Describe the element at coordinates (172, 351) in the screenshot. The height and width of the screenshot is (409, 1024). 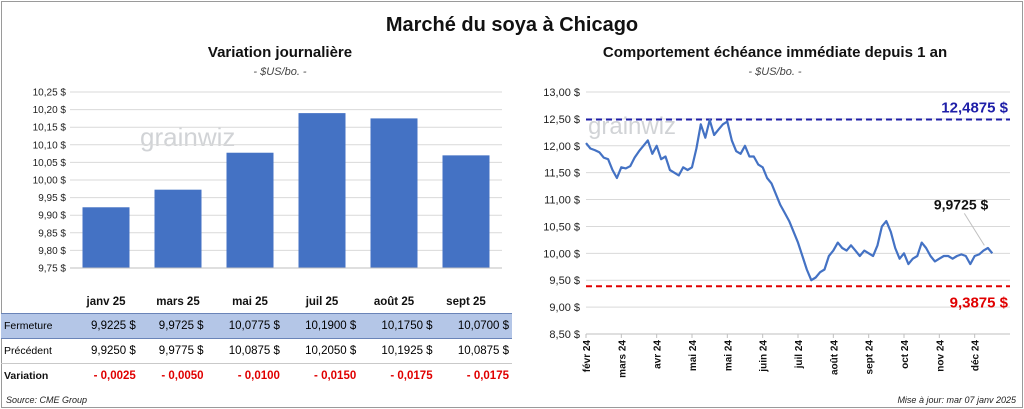
I see `table-cell: 9,9775 $` at that location.